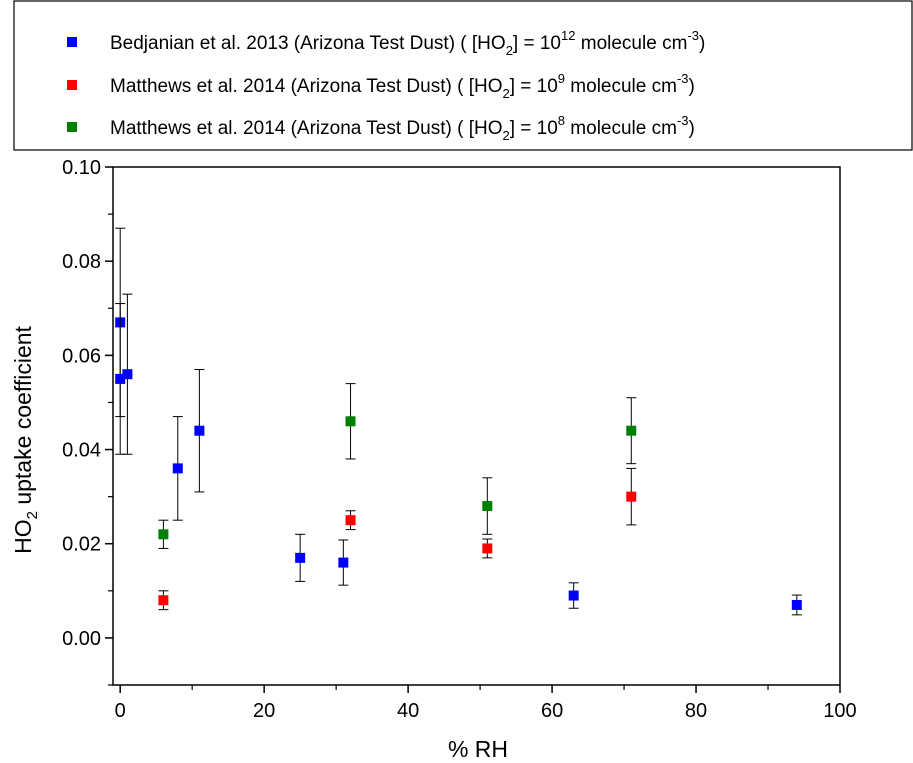  Describe the element at coordinates (81, 639) in the screenshot. I see `y-tick-label: 0.00` at that location.